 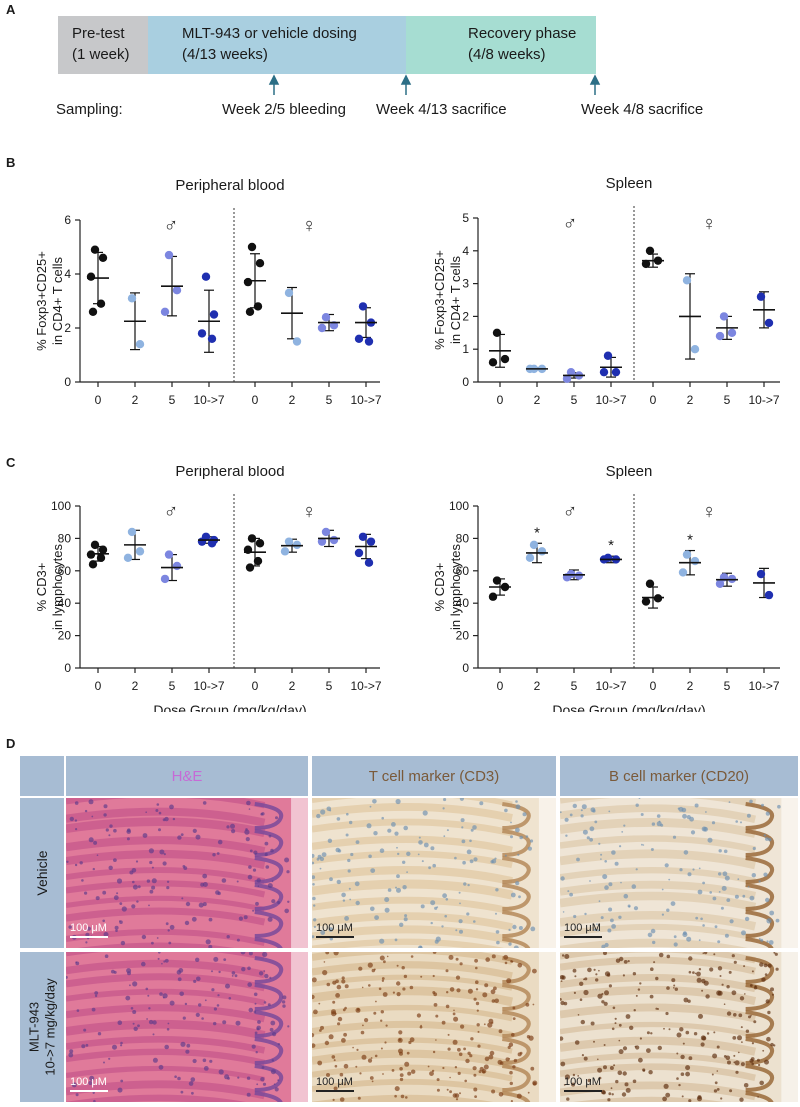 I want to click on x-tick-label: 5, so click(x=574, y=400).